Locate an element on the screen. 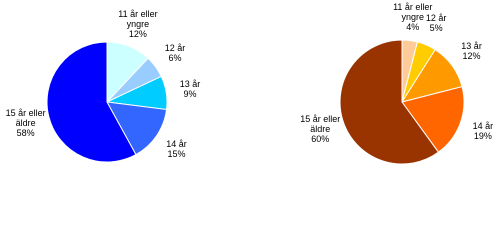 The width and height of the screenshot is (501, 240). value-label: 15% is located at coordinates (176, 154).